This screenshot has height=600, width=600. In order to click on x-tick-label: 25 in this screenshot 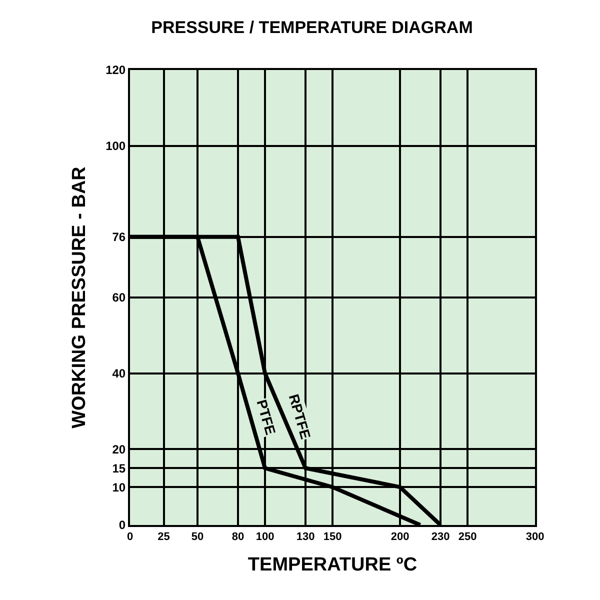, I will do `click(164, 537)`.